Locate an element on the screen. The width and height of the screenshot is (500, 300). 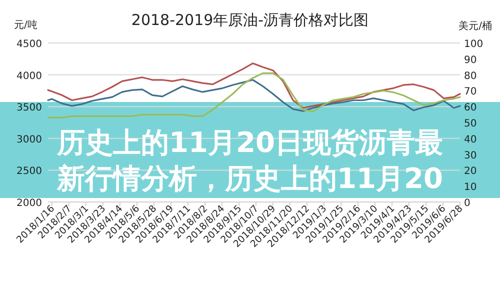
y2-tick-label: 90 is located at coordinates (470, 60).